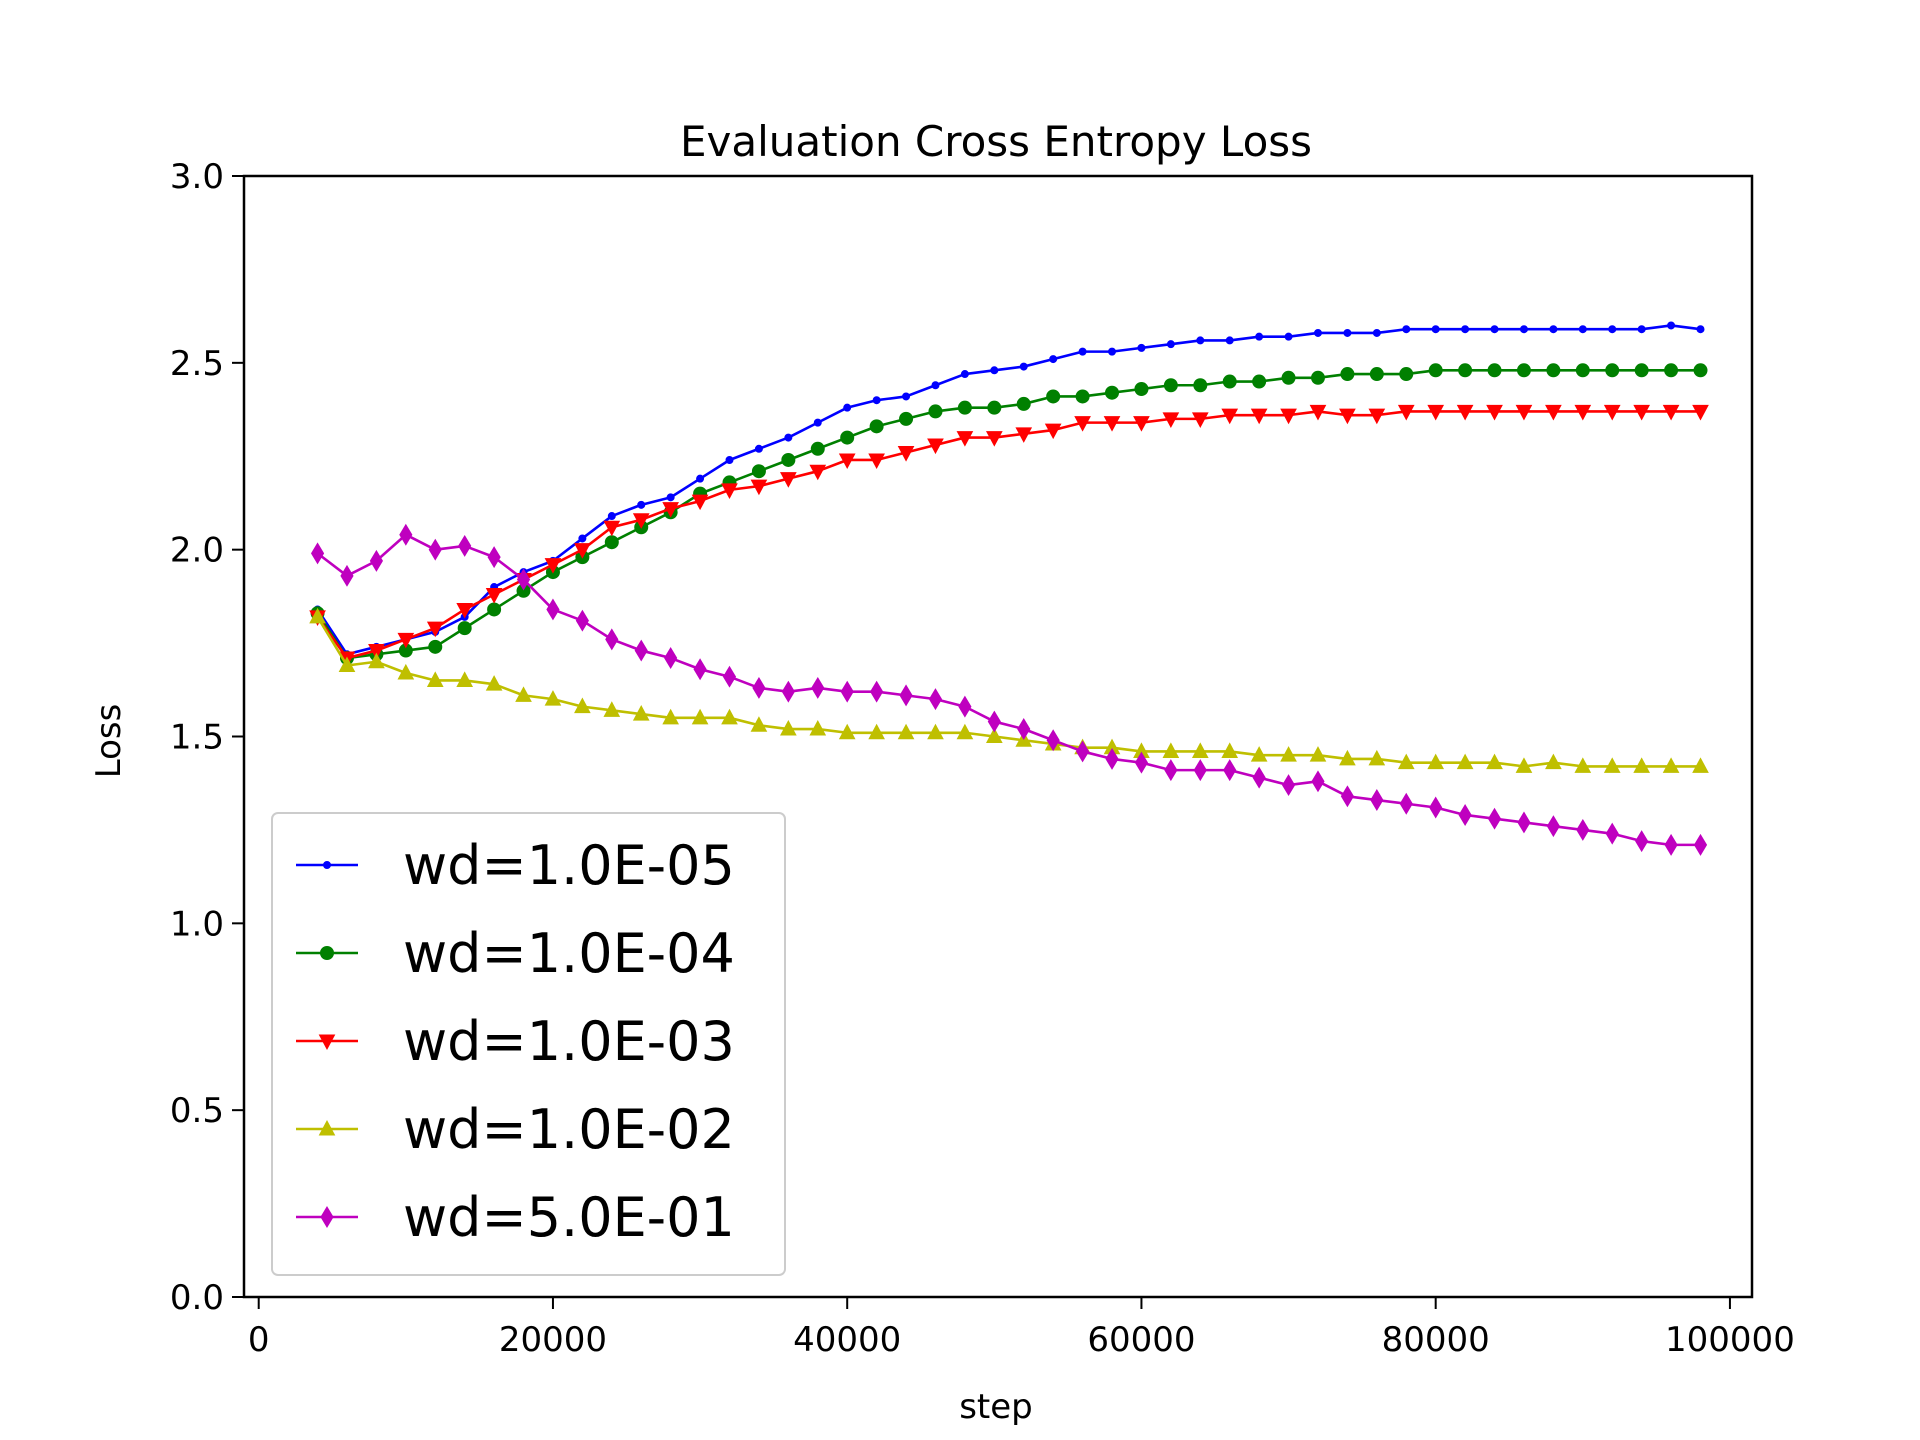 Image resolution: width=1920 pixels, height=1440 pixels. What do you see at coordinates (569, 865) in the screenshot?
I see `legend-label: wd=1.0E-05` at bounding box center [569, 865].